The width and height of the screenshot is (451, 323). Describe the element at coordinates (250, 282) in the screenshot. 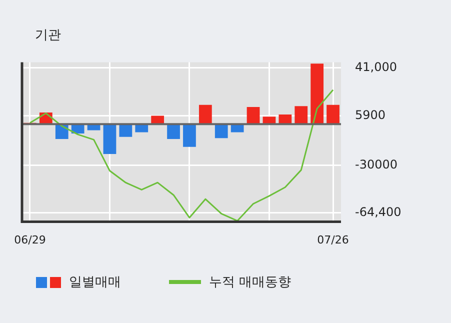

I see `legend-label: 누적 매매동향` at that location.